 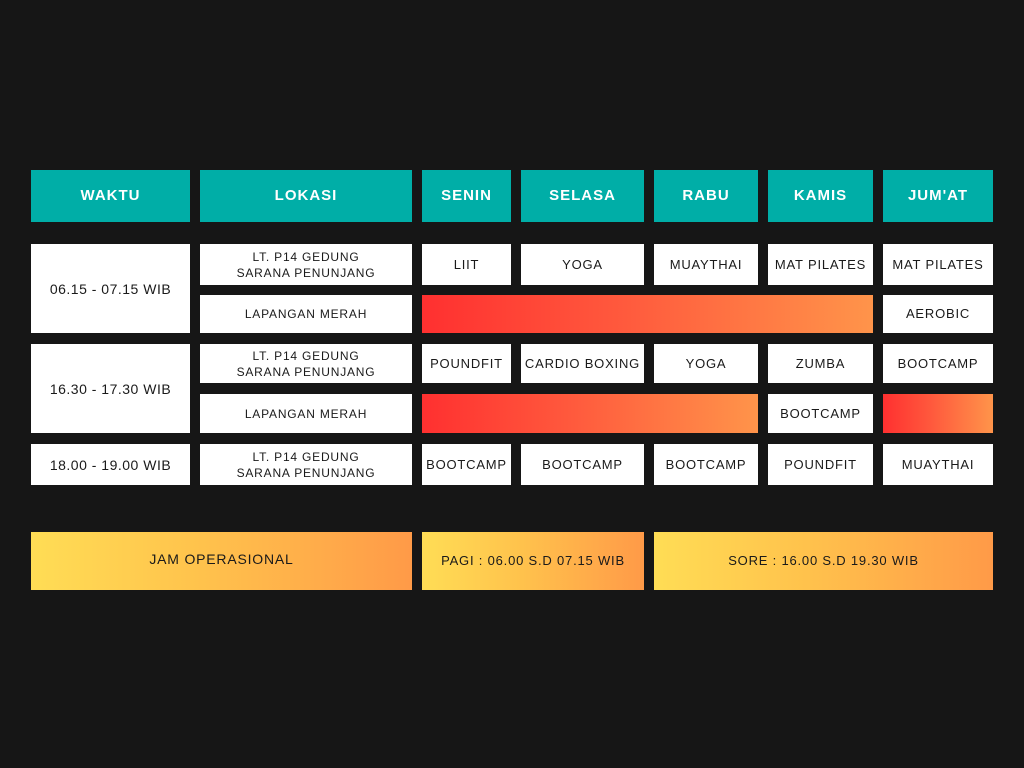 What do you see at coordinates (466, 264) in the screenshot?
I see `class-cell: LIIT` at bounding box center [466, 264].